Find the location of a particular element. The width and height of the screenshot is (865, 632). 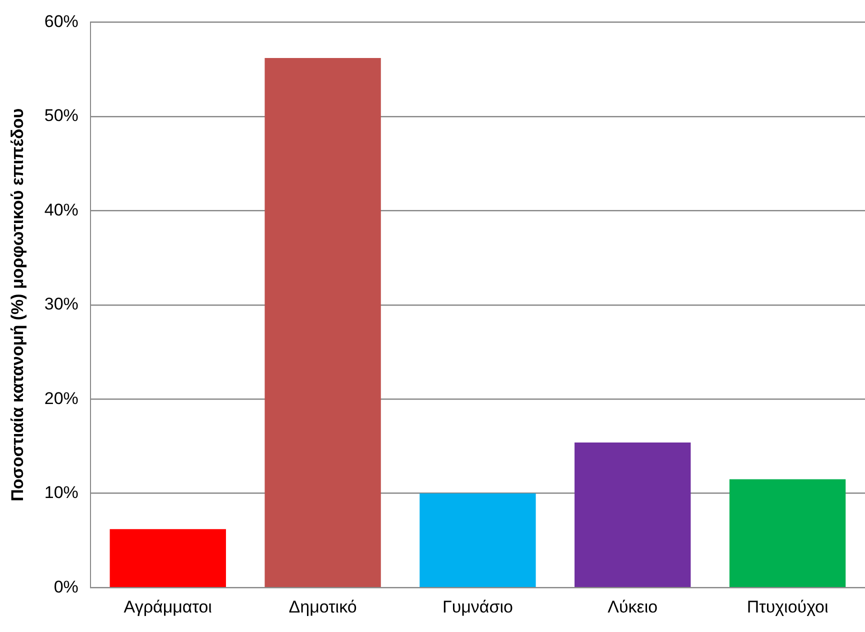

y-tick-label: 0% is located at coordinates (66, 586).